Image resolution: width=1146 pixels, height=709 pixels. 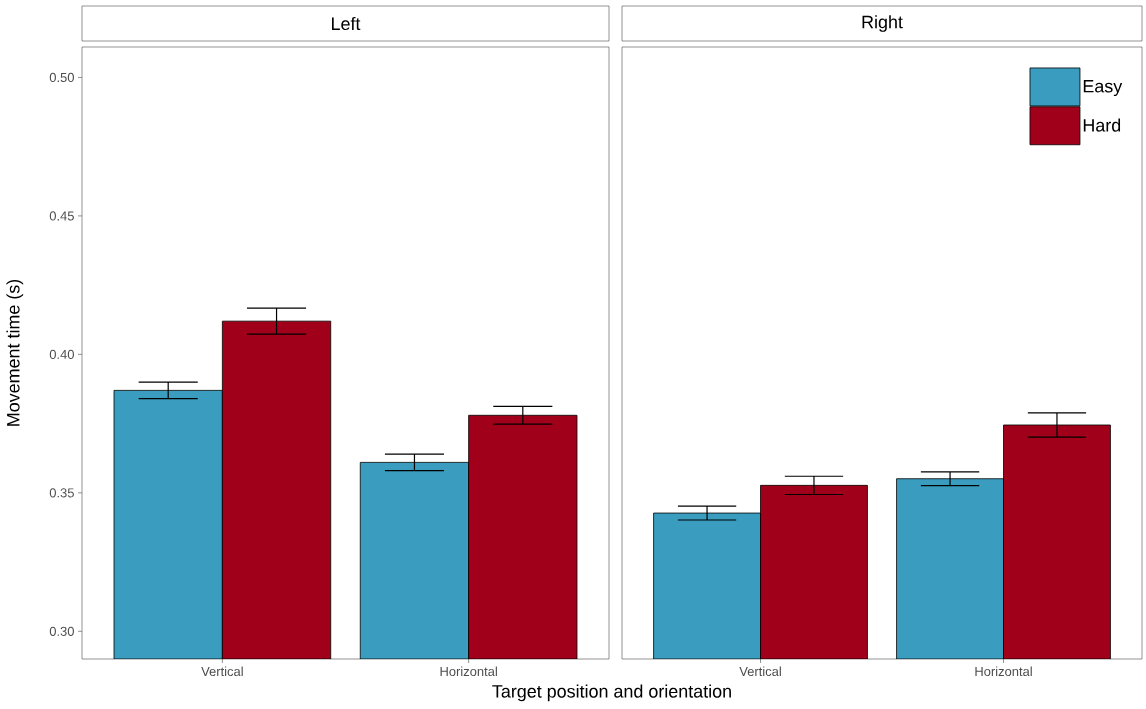 I want to click on y-tick-label: 0.35, so click(x=61, y=493).